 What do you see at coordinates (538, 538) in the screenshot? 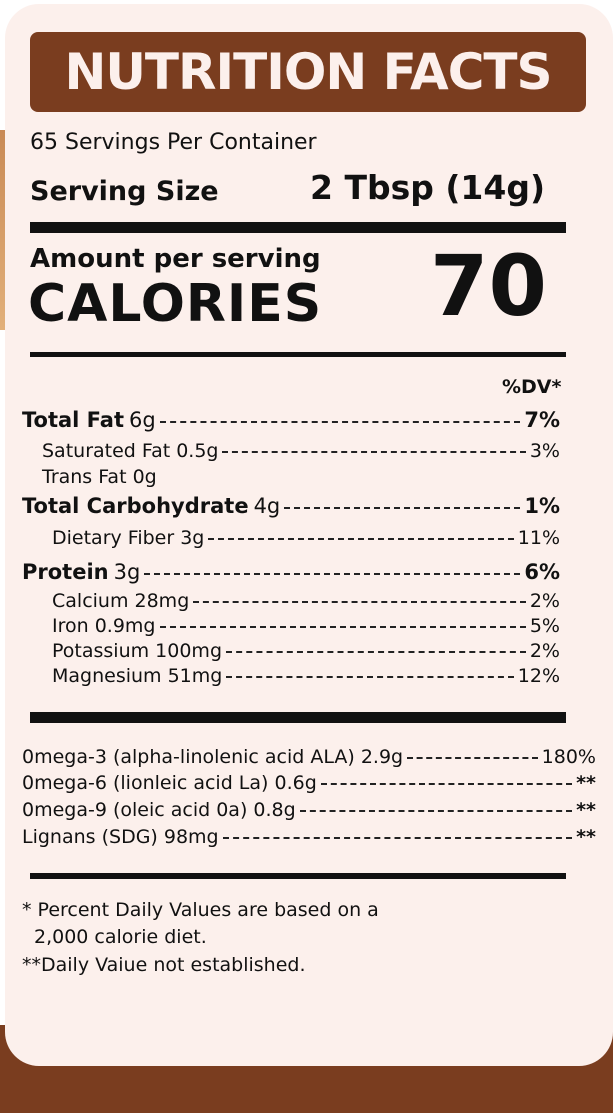
I see `nutrient-dv: 11%` at bounding box center [538, 538].